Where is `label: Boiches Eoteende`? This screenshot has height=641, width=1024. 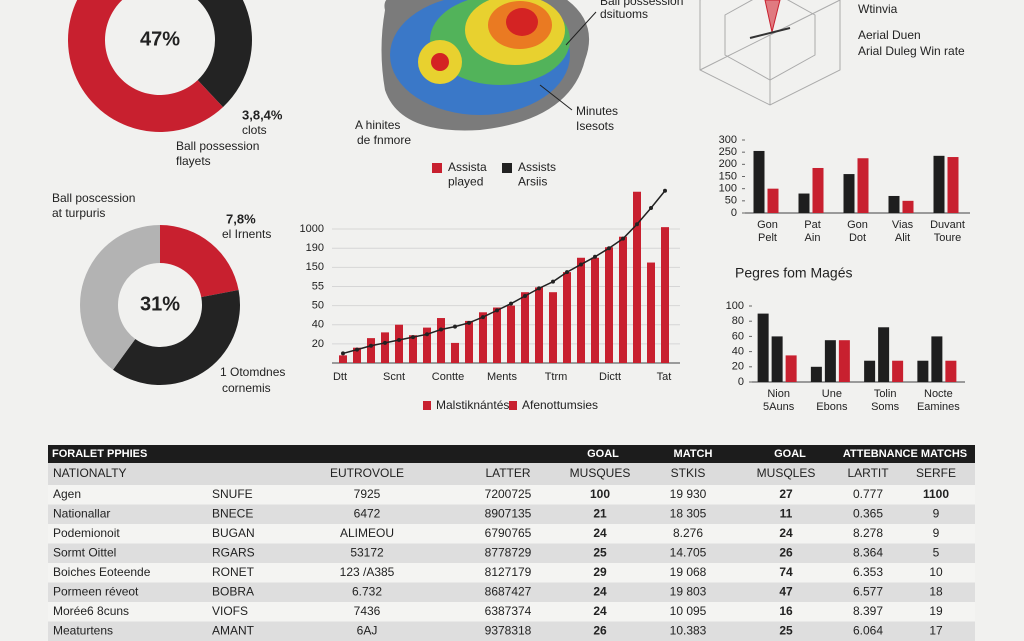
label: Boiches Eoteende is located at coordinates (102, 572).